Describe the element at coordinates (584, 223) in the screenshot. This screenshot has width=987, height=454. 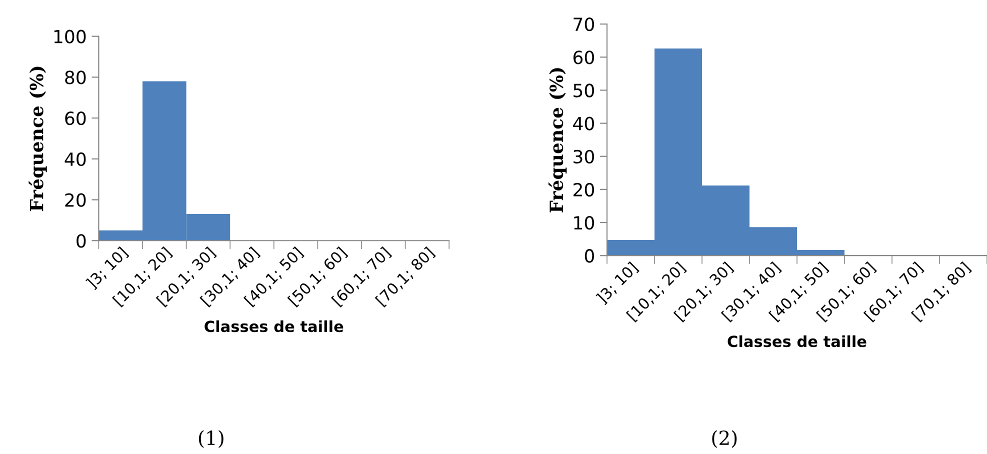
I see `y-tick-label: 10` at that location.